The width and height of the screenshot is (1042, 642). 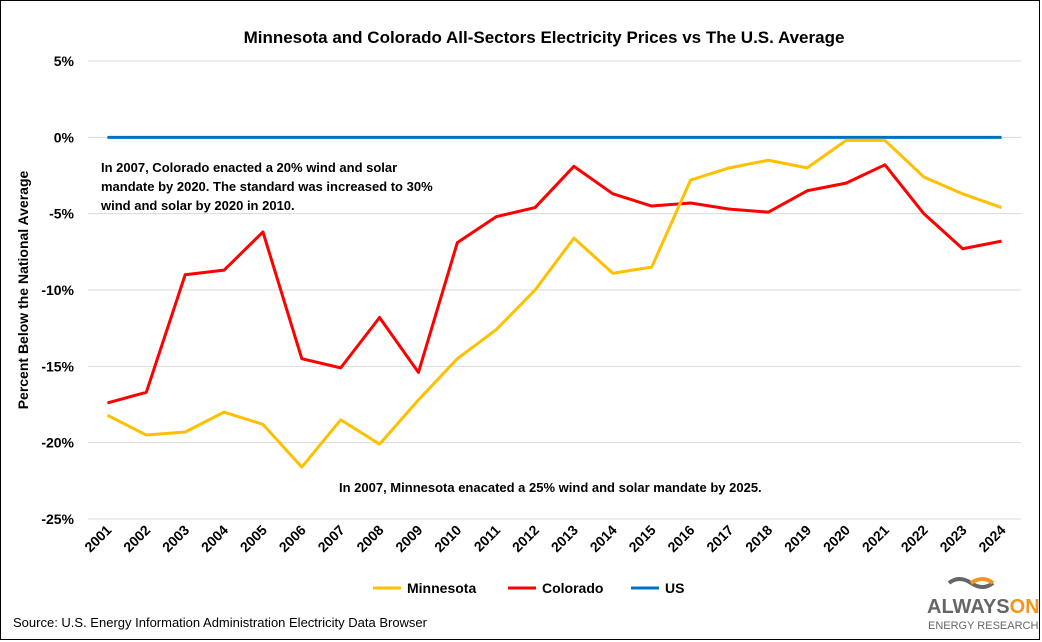 I want to click on x-tick-label: 2001, so click(x=97, y=538).